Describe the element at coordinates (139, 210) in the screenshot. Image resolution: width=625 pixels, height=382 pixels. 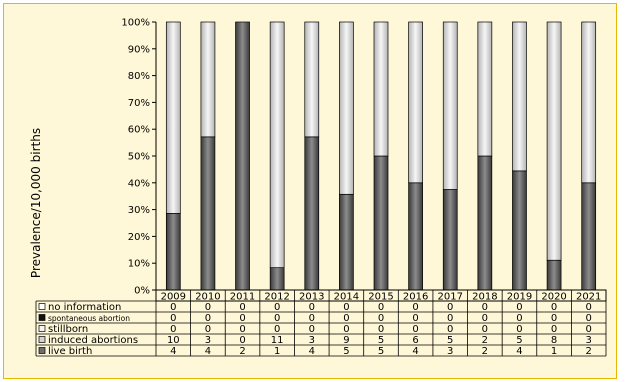
I see `y-tick-label: 30%` at that location.